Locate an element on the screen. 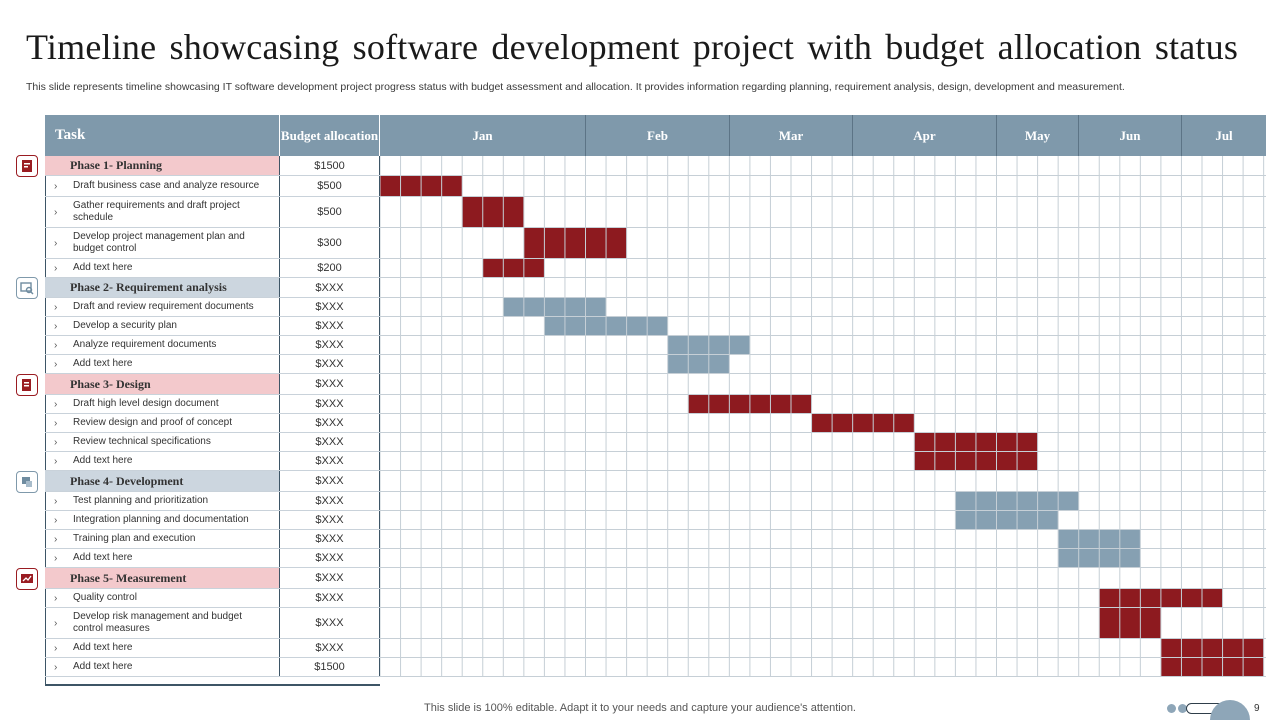 The height and width of the screenshot is (720, 1280). phase-row: Phase 5- Measurement $XXX is located at coordinates (212, 578).